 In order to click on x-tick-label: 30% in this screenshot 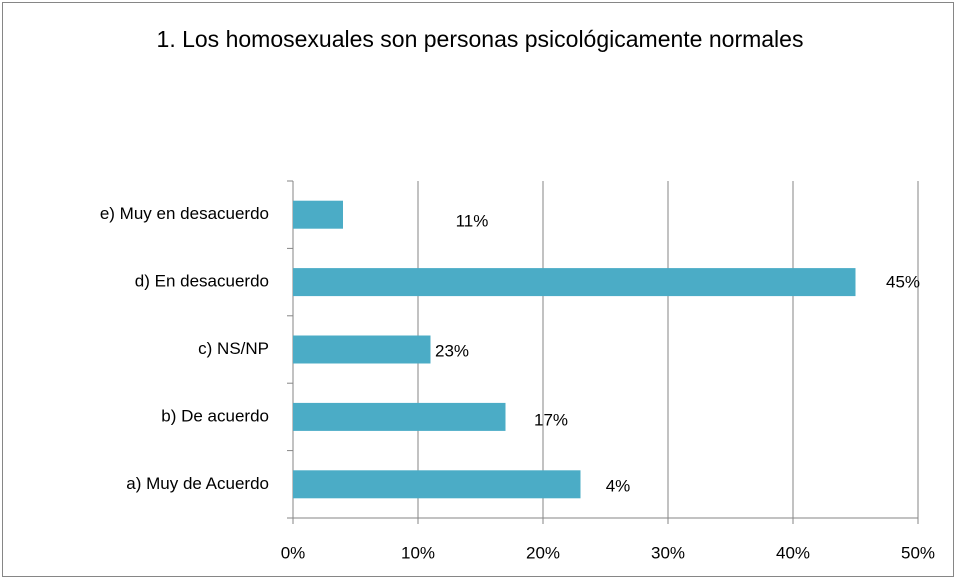, I will do `click(668, 552)`.